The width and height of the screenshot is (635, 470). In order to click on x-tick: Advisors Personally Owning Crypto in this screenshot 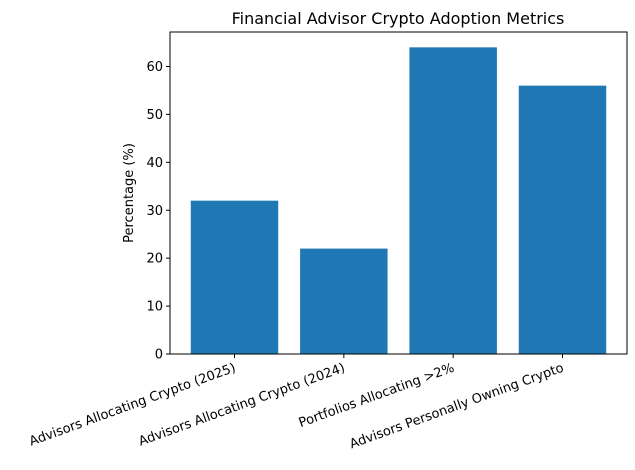, I will do `click(457, 403)`.